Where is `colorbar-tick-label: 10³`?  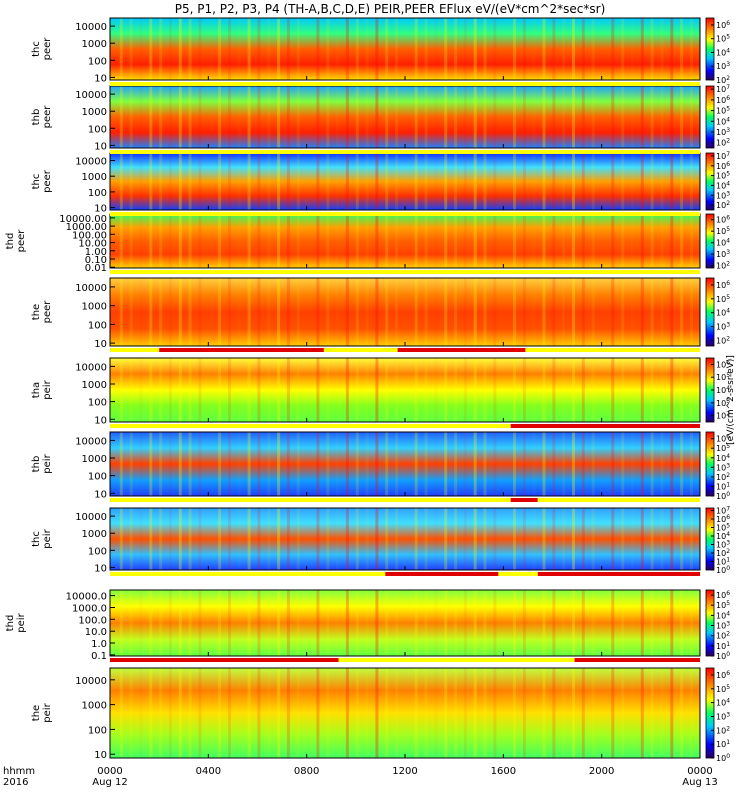 colorbar-tick-label: 10³ is located at coordinates (723, 545).